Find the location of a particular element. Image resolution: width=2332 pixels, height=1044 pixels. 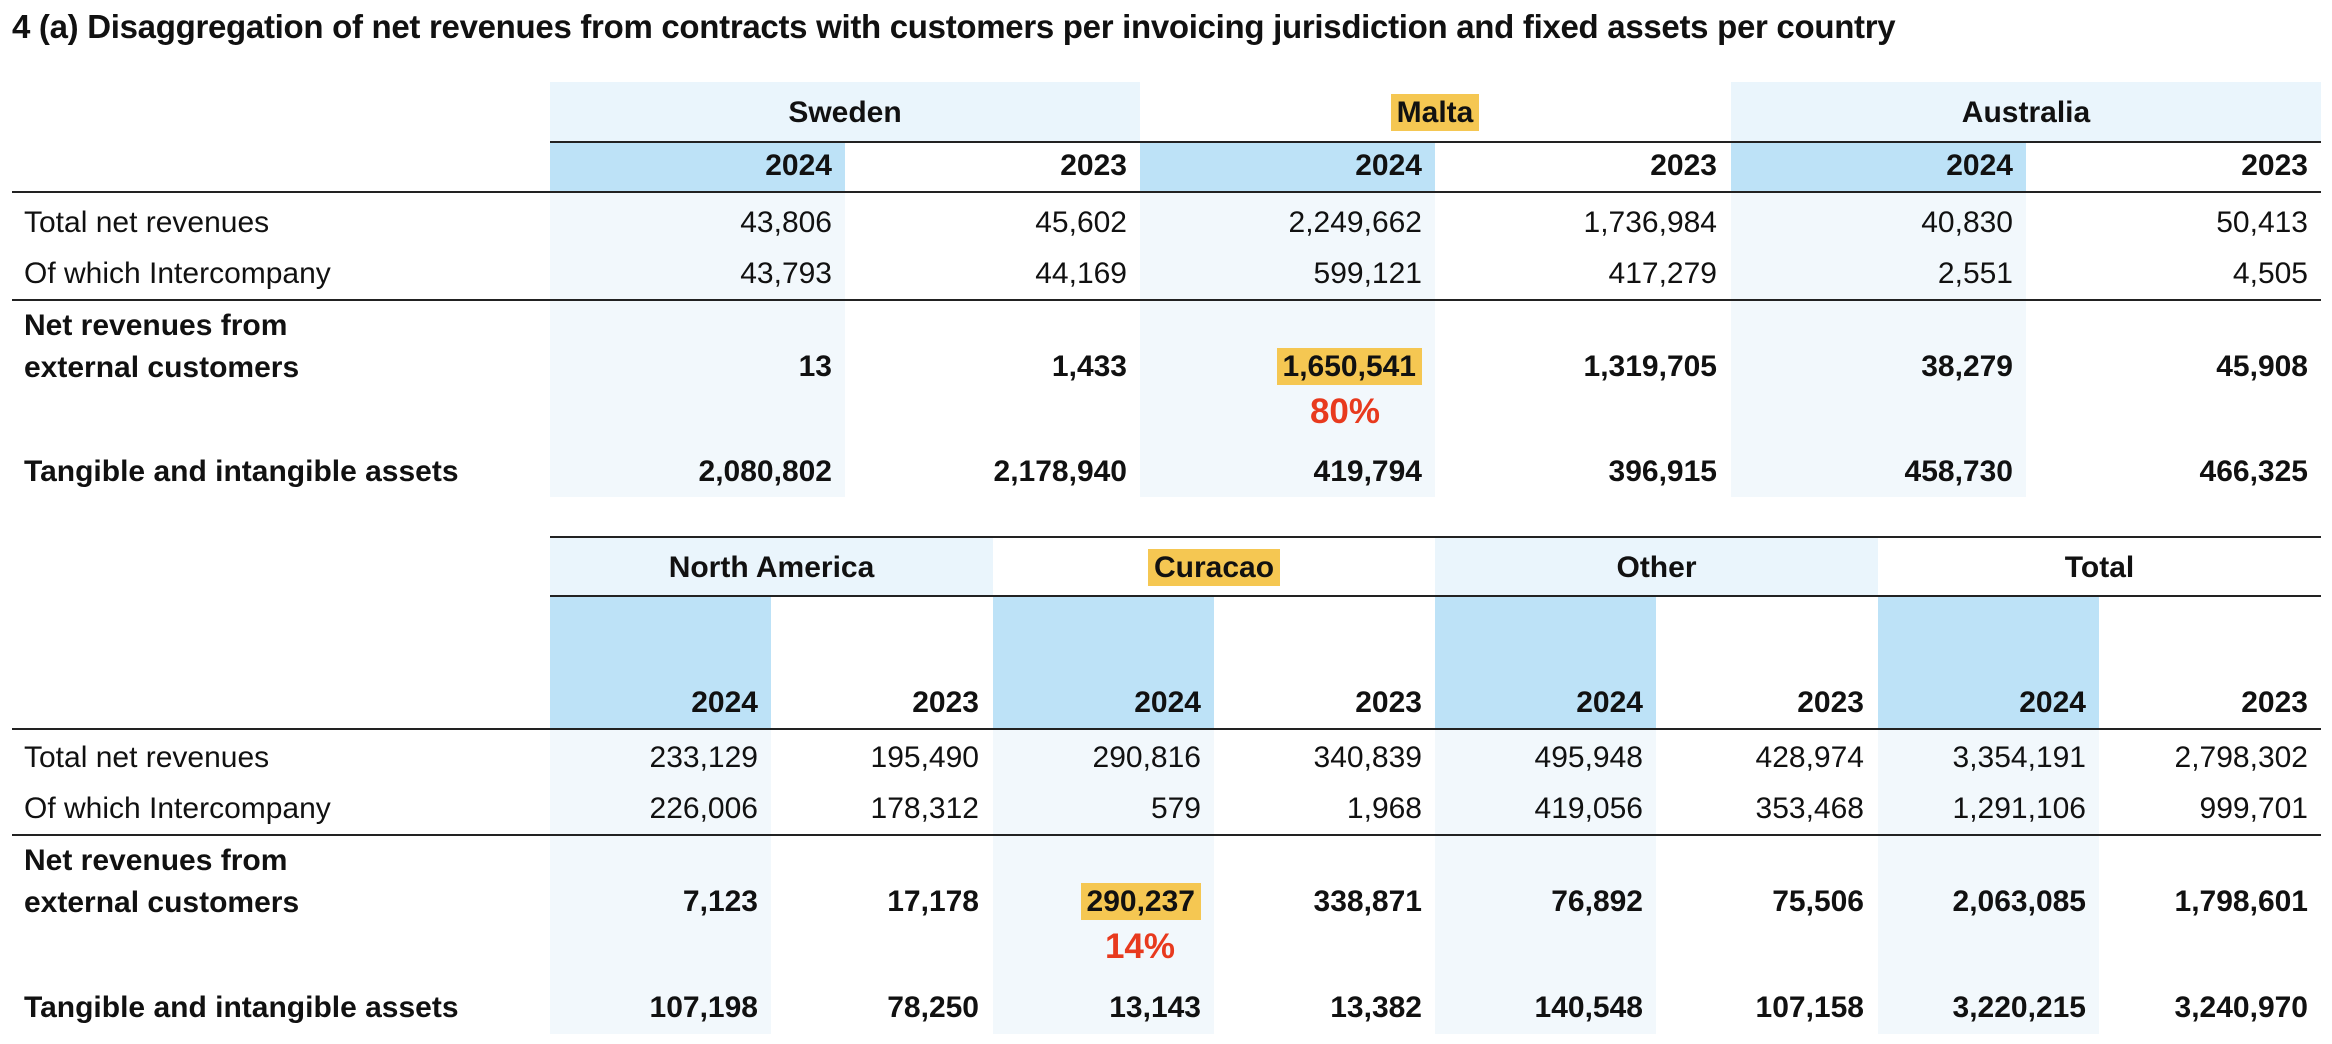

other-2024-col-bg is located at coordinates (1545, 881).